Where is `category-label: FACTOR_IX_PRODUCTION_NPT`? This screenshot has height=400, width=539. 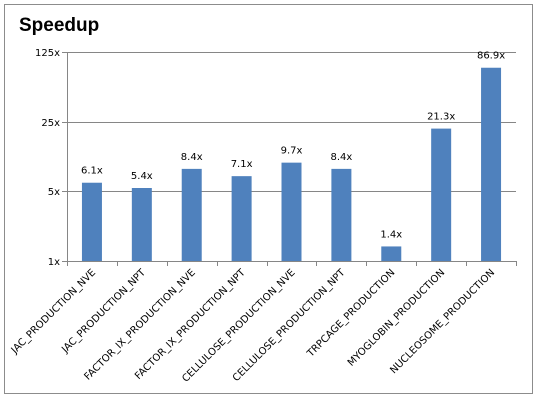
category-label: FACTOR_IX_PRODUCTION_NPT is located at coordinates (190, 324).